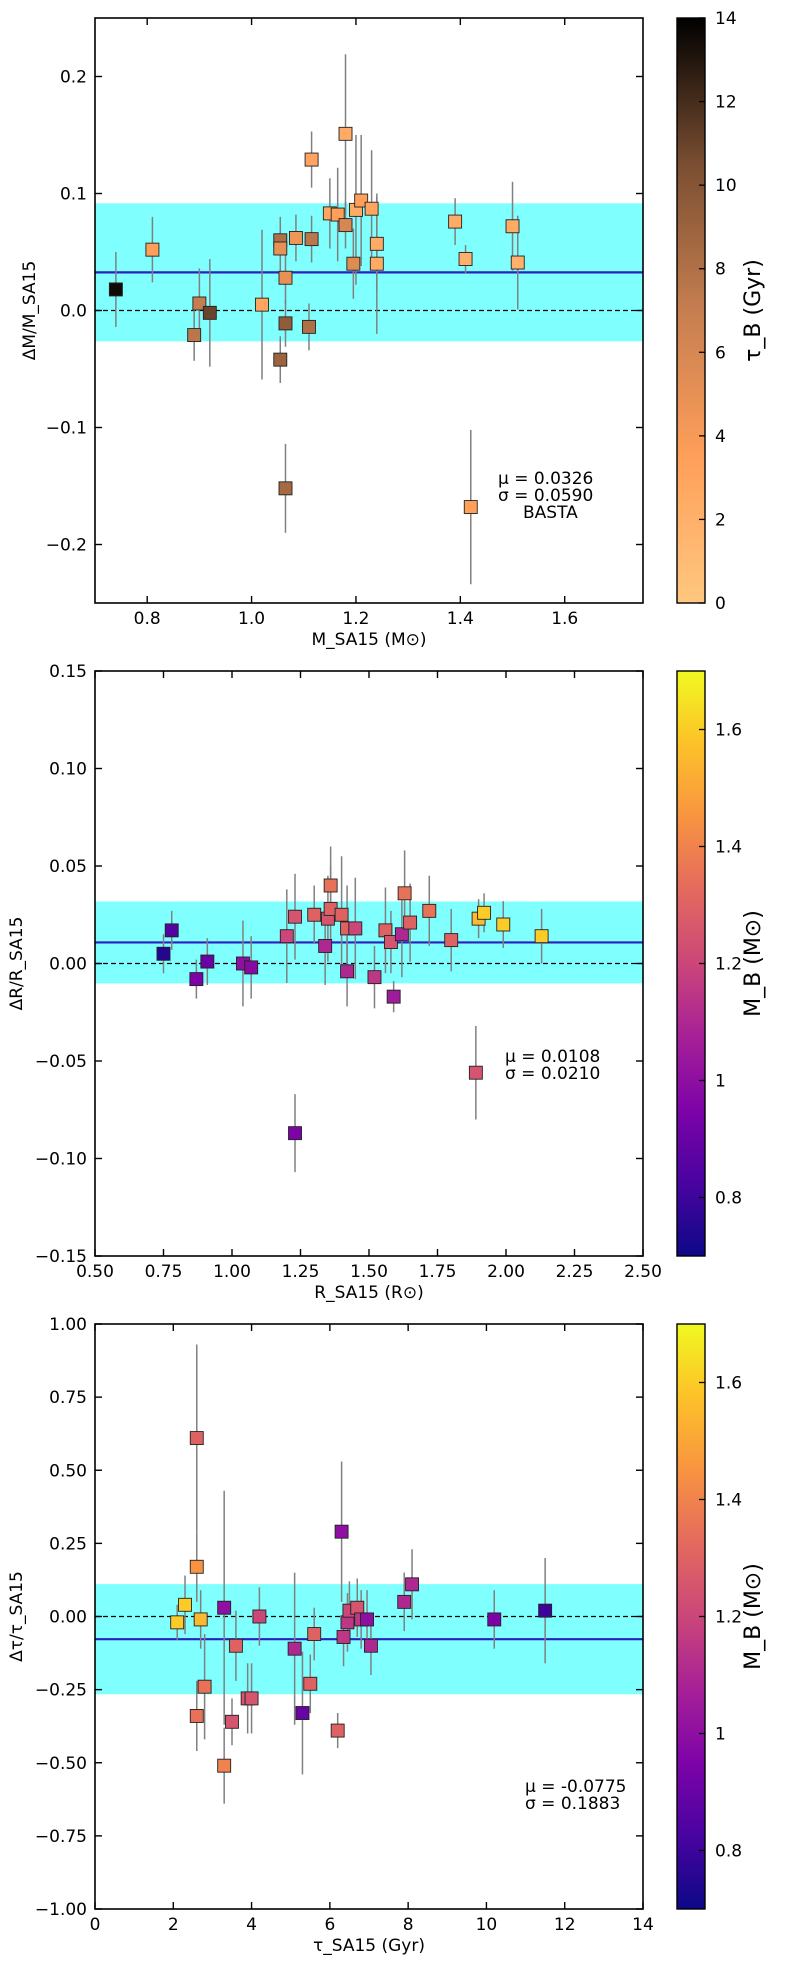 The height and width of the screenshot is (1972, 789). I want to click on colorbar-tick-label: 2, so click(720, 520).